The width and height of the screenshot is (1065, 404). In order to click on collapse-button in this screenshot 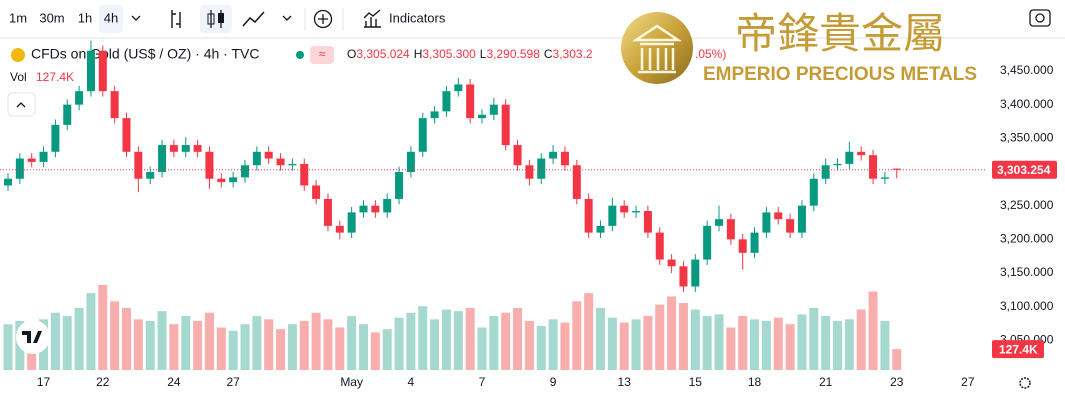, I will do `click(21, 104)`.